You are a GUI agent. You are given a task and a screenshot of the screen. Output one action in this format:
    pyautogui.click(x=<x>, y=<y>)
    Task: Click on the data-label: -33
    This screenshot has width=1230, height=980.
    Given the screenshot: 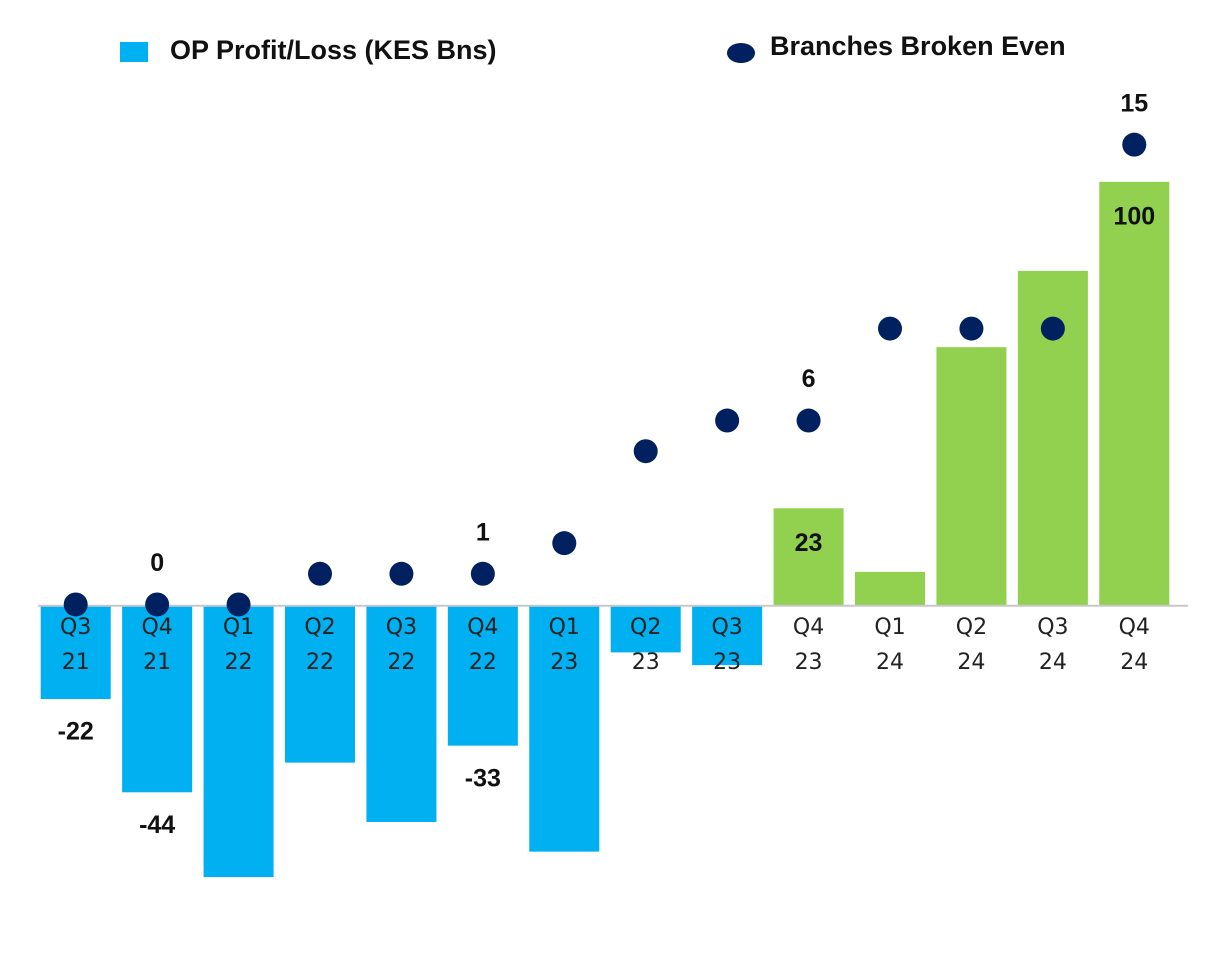 What is the action you would take?
    pyautogui.click(x=483, y=778)
    